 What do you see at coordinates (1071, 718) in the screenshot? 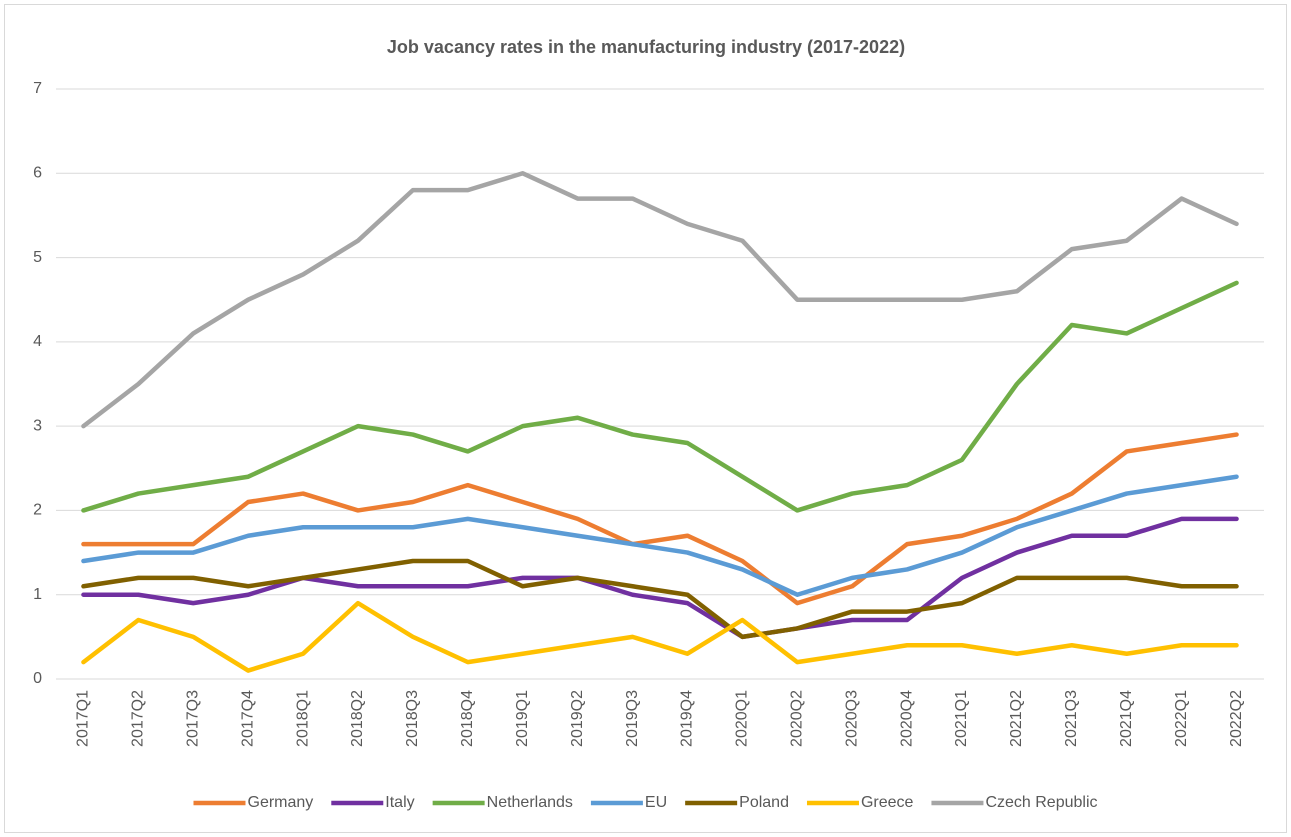
I see `x-tick-label: 2021Q3` at bounding box center [1071, 718].